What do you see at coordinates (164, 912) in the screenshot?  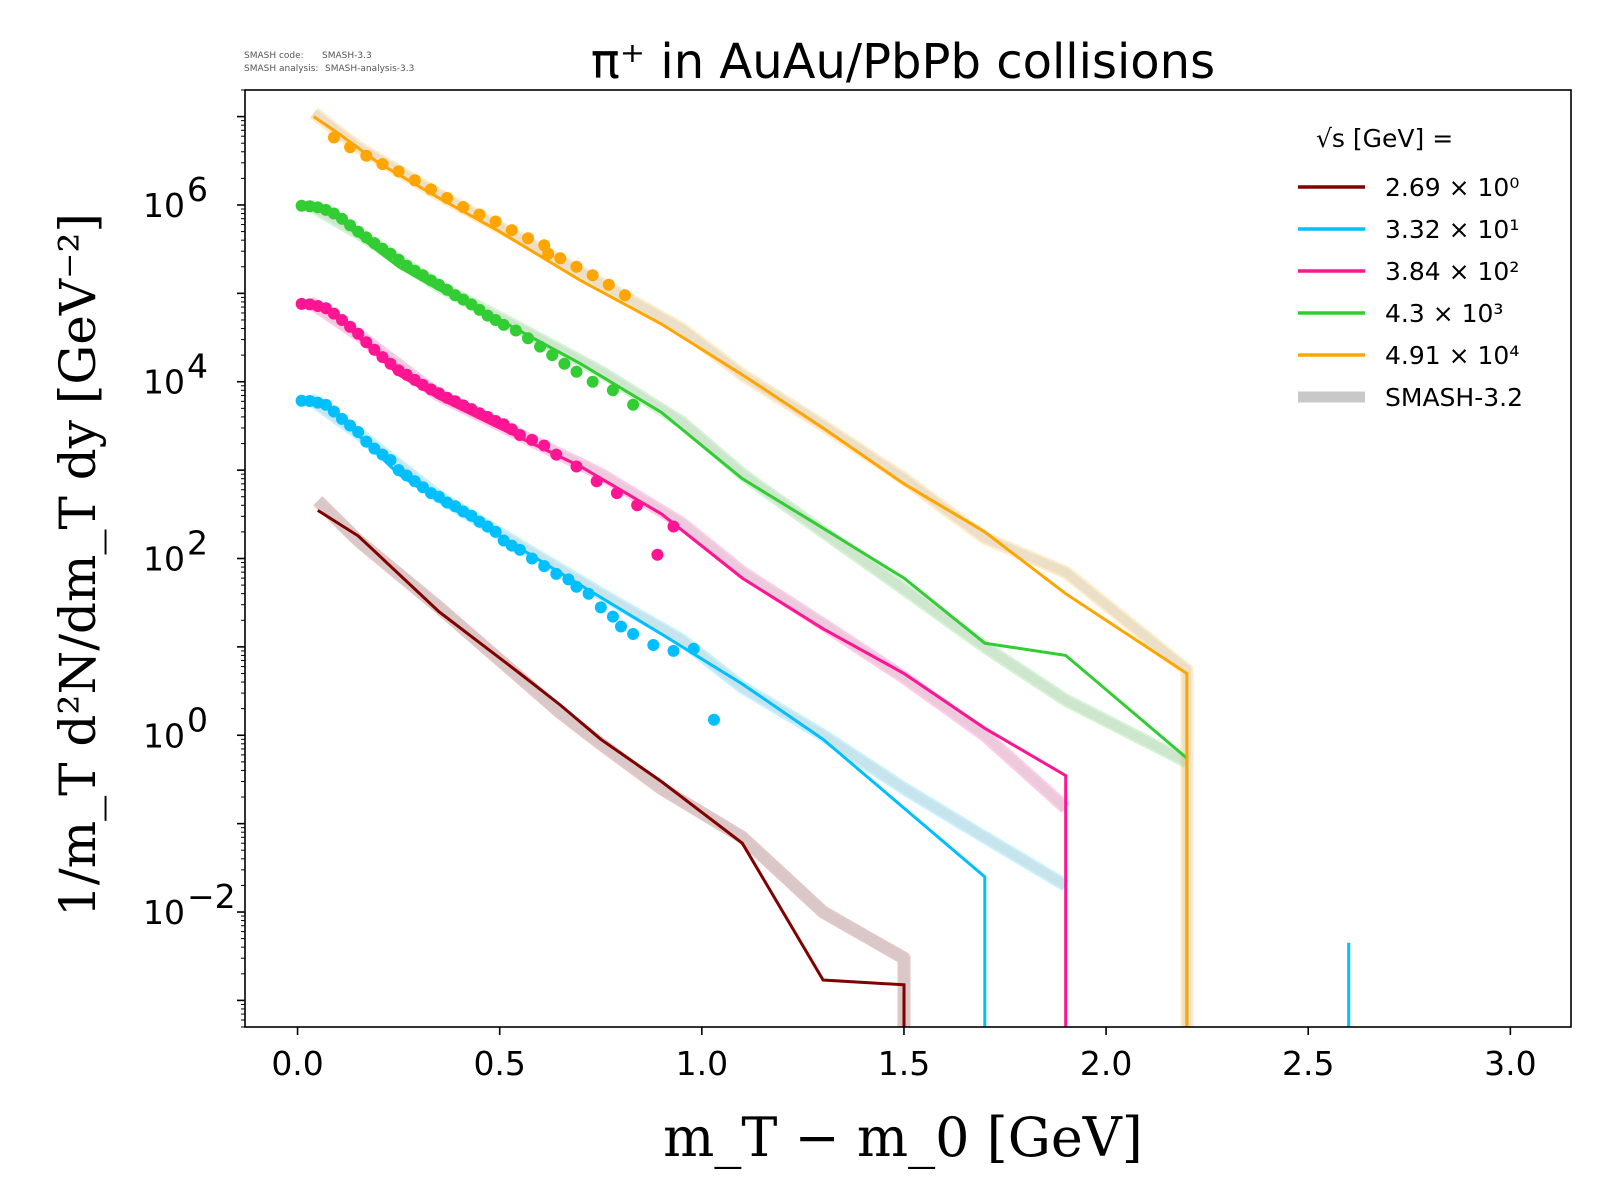 I see `y-tick-label-0: 10` at bounding box center [164, 912].